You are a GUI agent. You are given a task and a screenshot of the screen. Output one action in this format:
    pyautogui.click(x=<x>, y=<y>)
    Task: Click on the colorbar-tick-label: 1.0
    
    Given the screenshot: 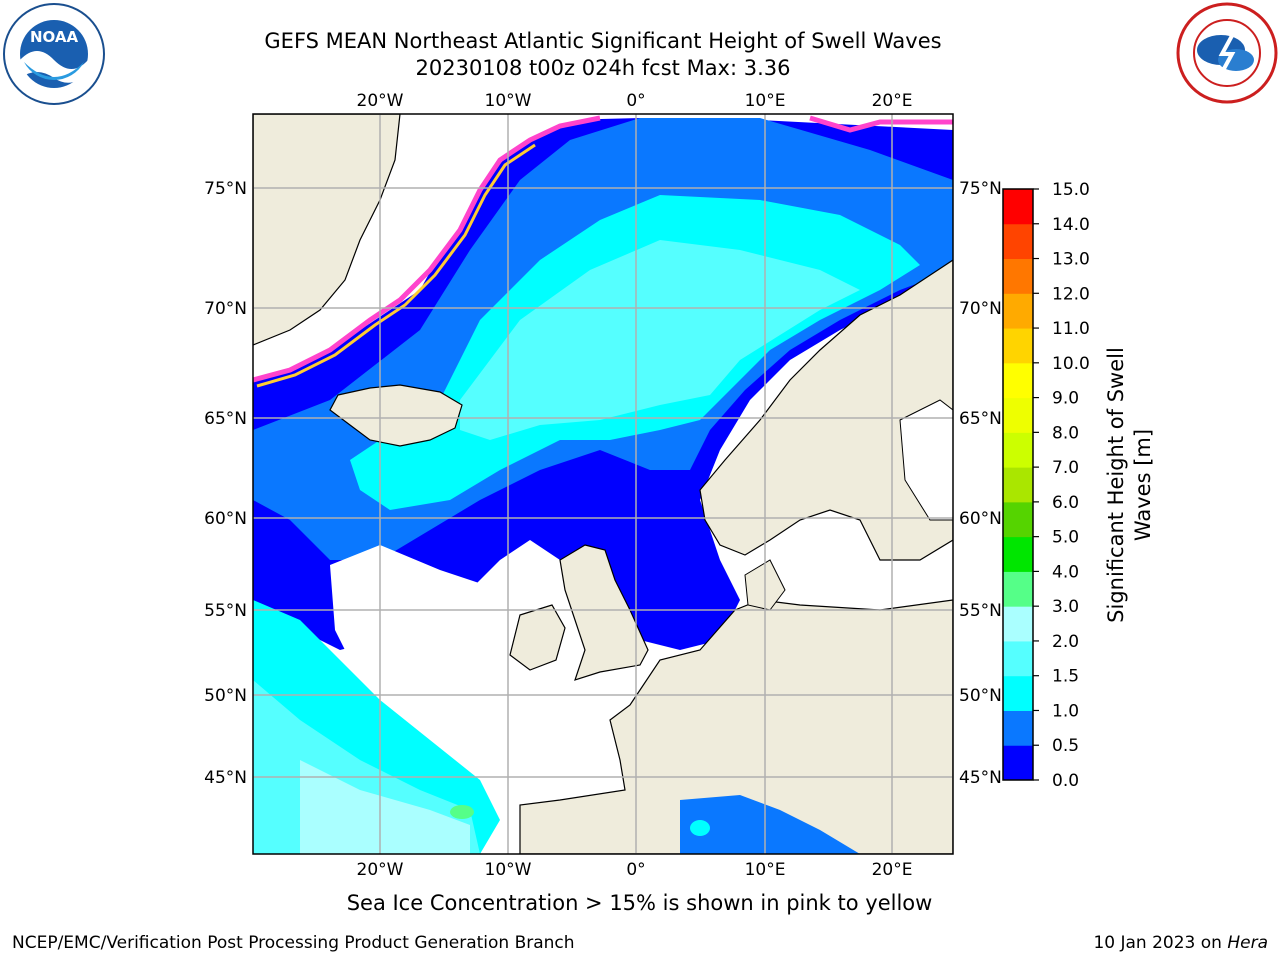 What is the action you would take?
    pyautogui.click(x=1065, y=711)
    